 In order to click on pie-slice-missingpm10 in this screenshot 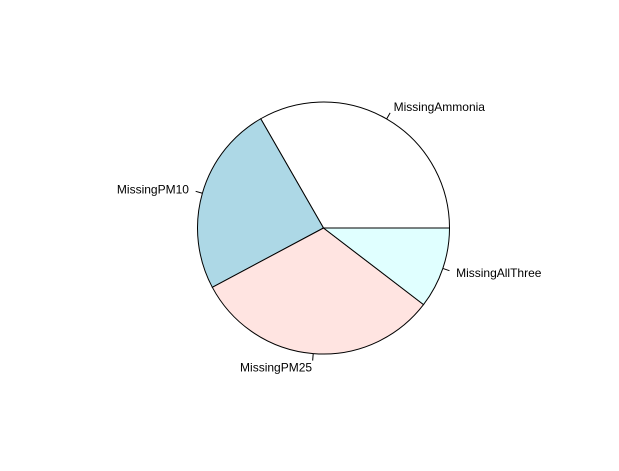, I will do `click(261, 203)`.